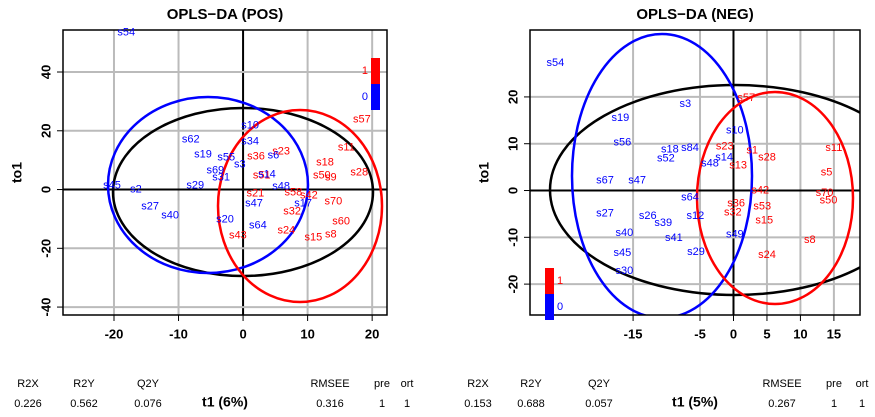 The image size is (875, 417). Describe the element at coordinates (372, 333) in the screenshot. I see `x-tick-label: 20` at that location.